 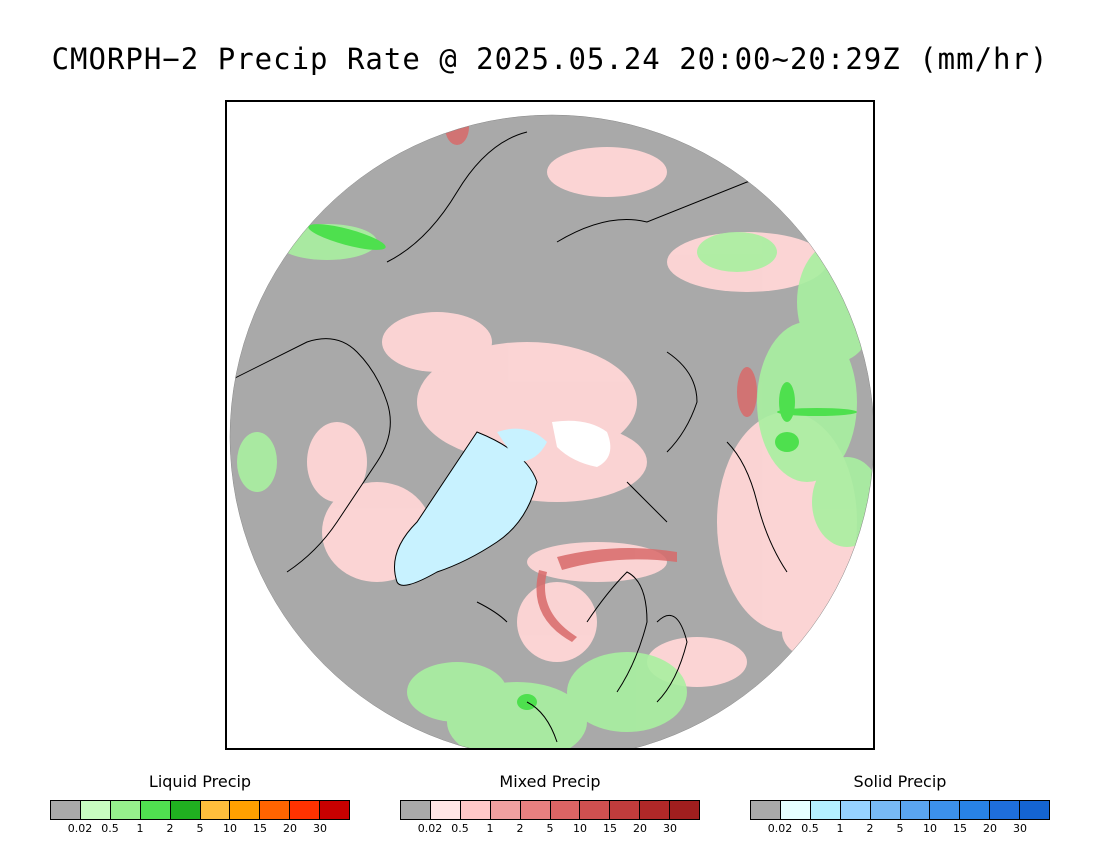 What do you see at coordinates (581, 443) in the screenshot?
I see `polar-data-void` at bounding box center [581, 443].